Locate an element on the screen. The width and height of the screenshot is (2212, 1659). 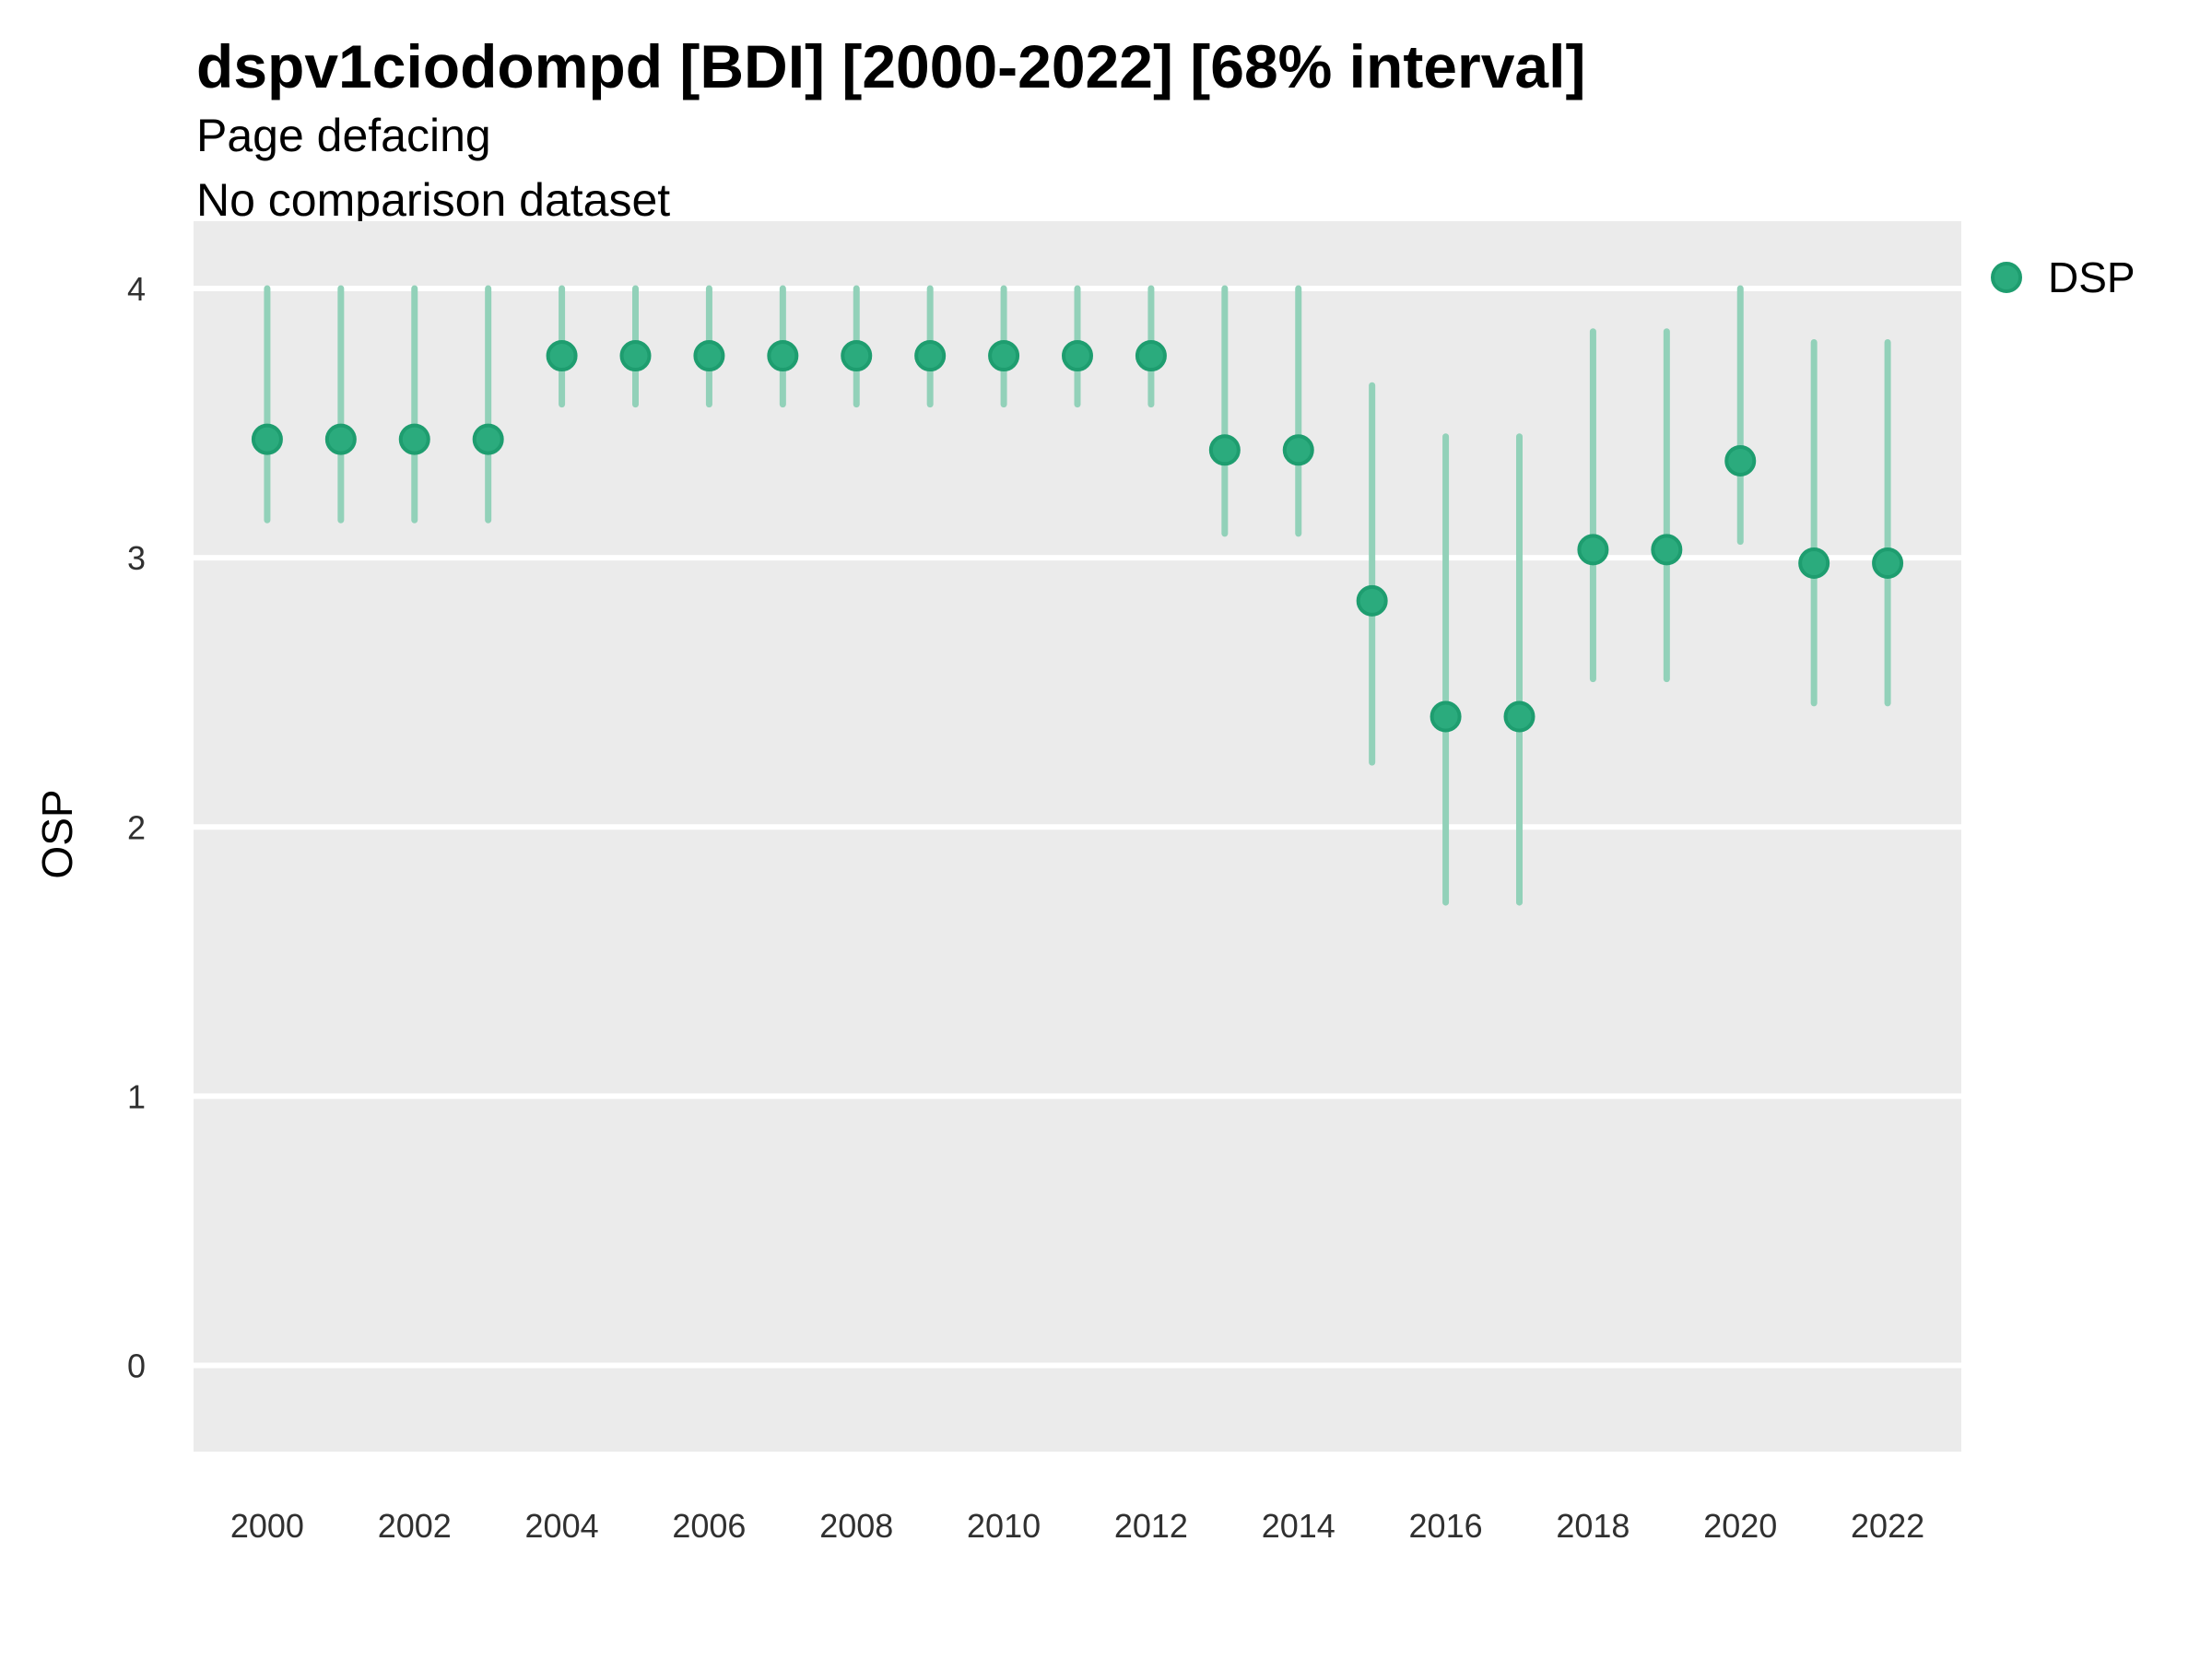
point-2008 is located at coordinates (857, 356).